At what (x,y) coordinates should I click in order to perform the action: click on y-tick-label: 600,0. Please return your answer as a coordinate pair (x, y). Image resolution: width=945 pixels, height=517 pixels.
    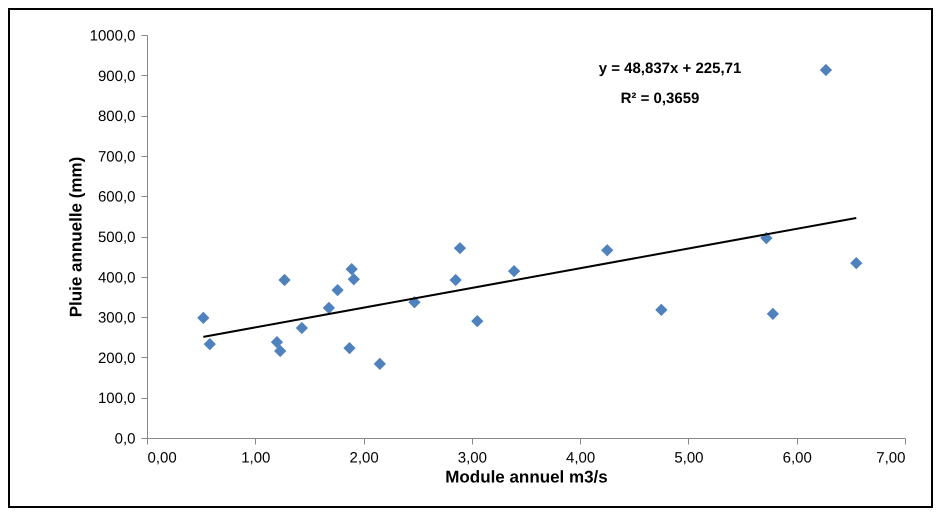
    Looking at the image, I should click on (117, 197).